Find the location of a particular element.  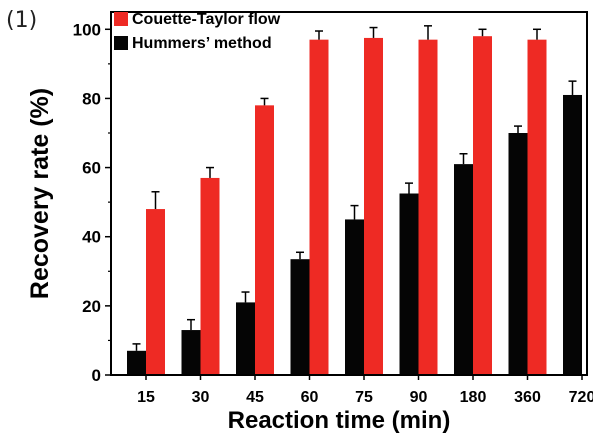

panel-label: (1) is located at coordinates (22, 20).